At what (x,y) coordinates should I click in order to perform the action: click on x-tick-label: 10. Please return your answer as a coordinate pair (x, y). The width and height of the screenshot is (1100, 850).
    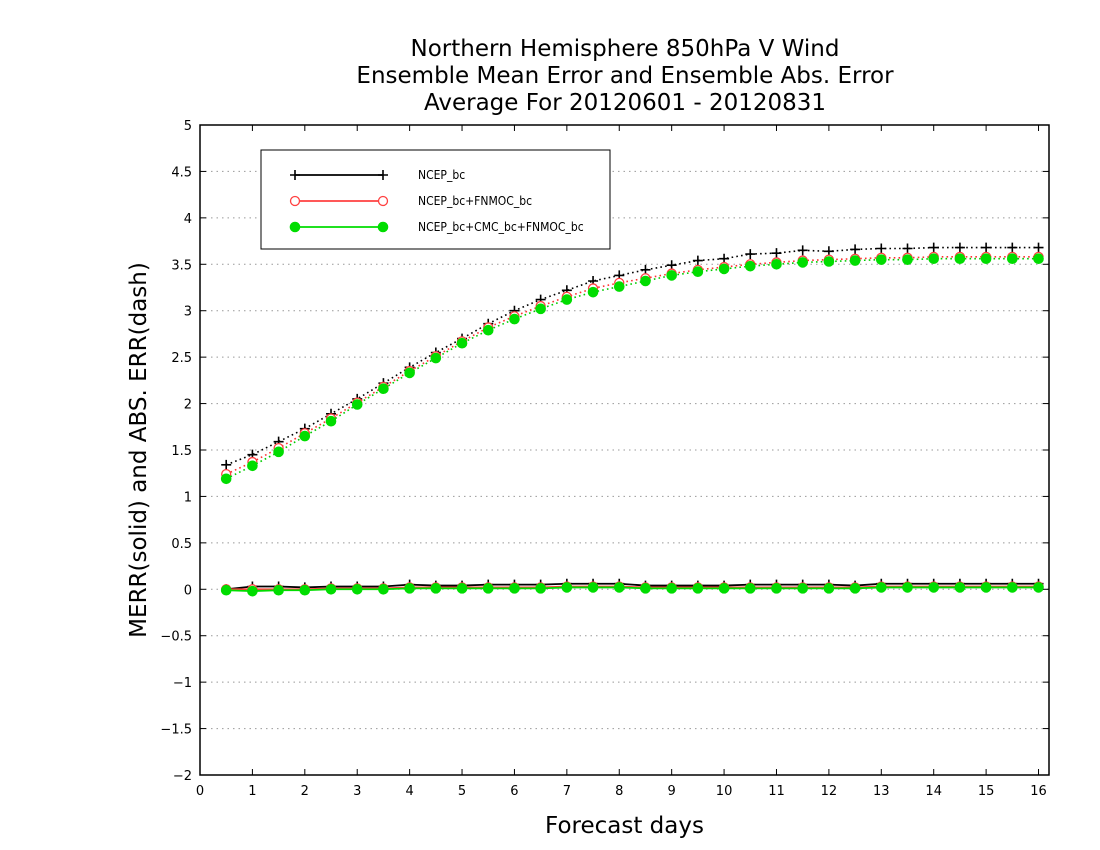
    Looking at the image, I should click on (724, 791).